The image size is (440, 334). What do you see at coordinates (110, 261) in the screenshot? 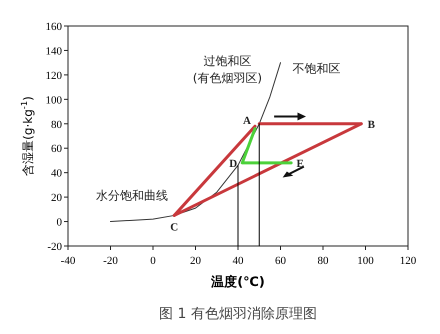
I see `x-tick-label: -20` at bounding box center [110, 261].